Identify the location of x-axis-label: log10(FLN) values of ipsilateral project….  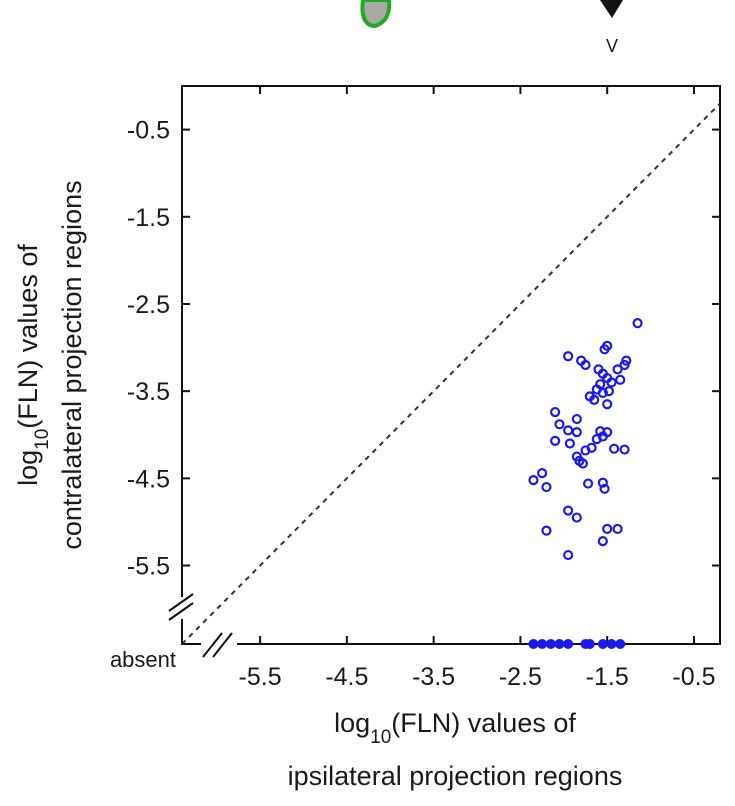
(455, 749).